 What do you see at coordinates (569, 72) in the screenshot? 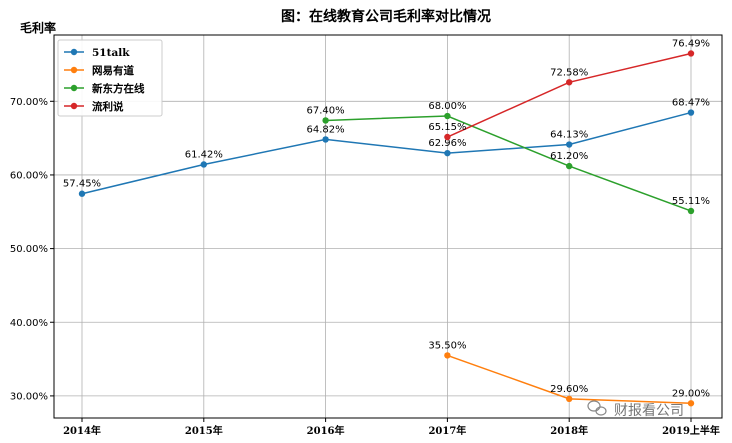
I see `data-label: 72.58%` at bounding box center [569, 72].